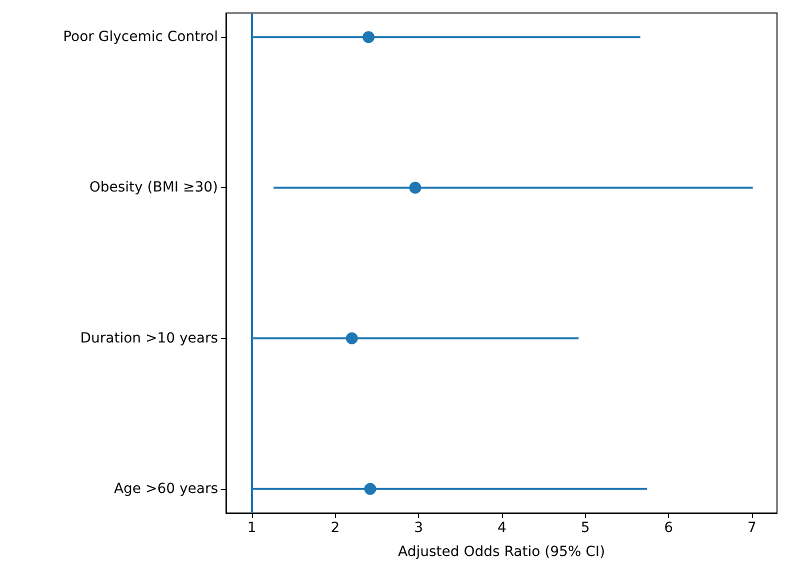  Describe the element at coordinates (502, 552) in the screenshot. I see `x-axis-title: Adjusted Odds Ratio (95% CI)` at that location.